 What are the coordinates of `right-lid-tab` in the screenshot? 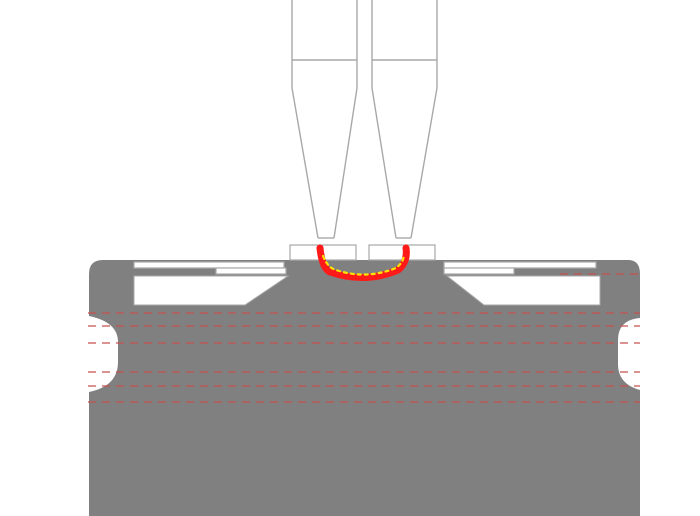 It's located at (402, 252).